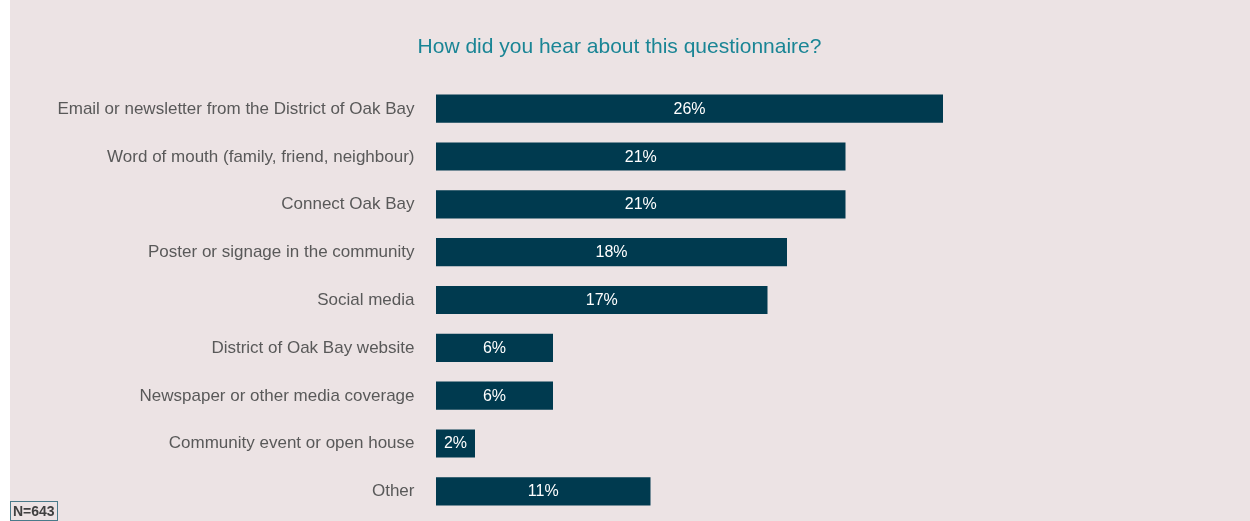 This screenshot has width=1250, height=521. I want to click on data-label: 17%, so click(601, 299).